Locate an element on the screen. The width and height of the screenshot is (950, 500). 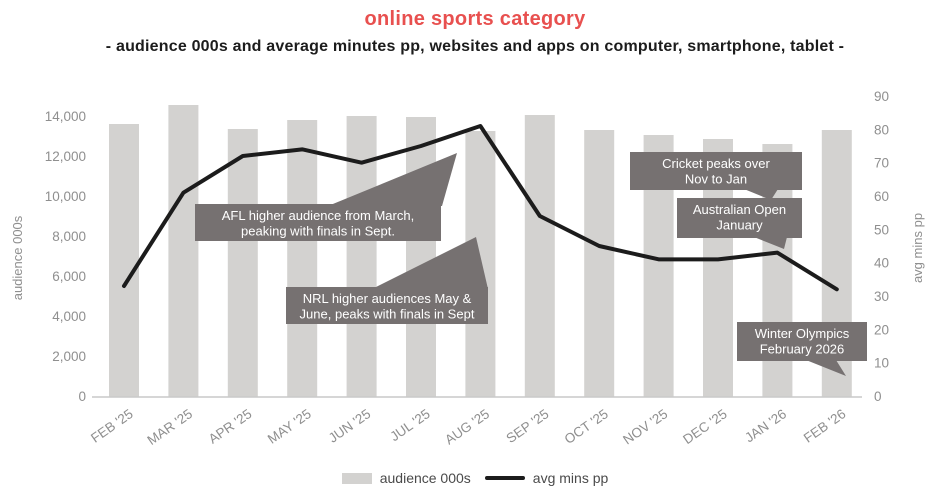
left-axis-tick-label: 14,000 is located at coordinates (65, 116).